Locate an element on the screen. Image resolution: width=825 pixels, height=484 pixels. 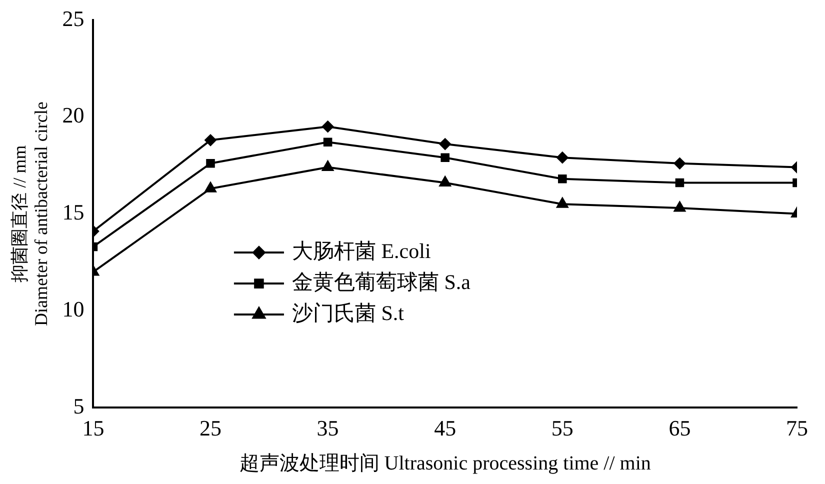
y-tick-label: 15 is located at coordinates (73, 212).